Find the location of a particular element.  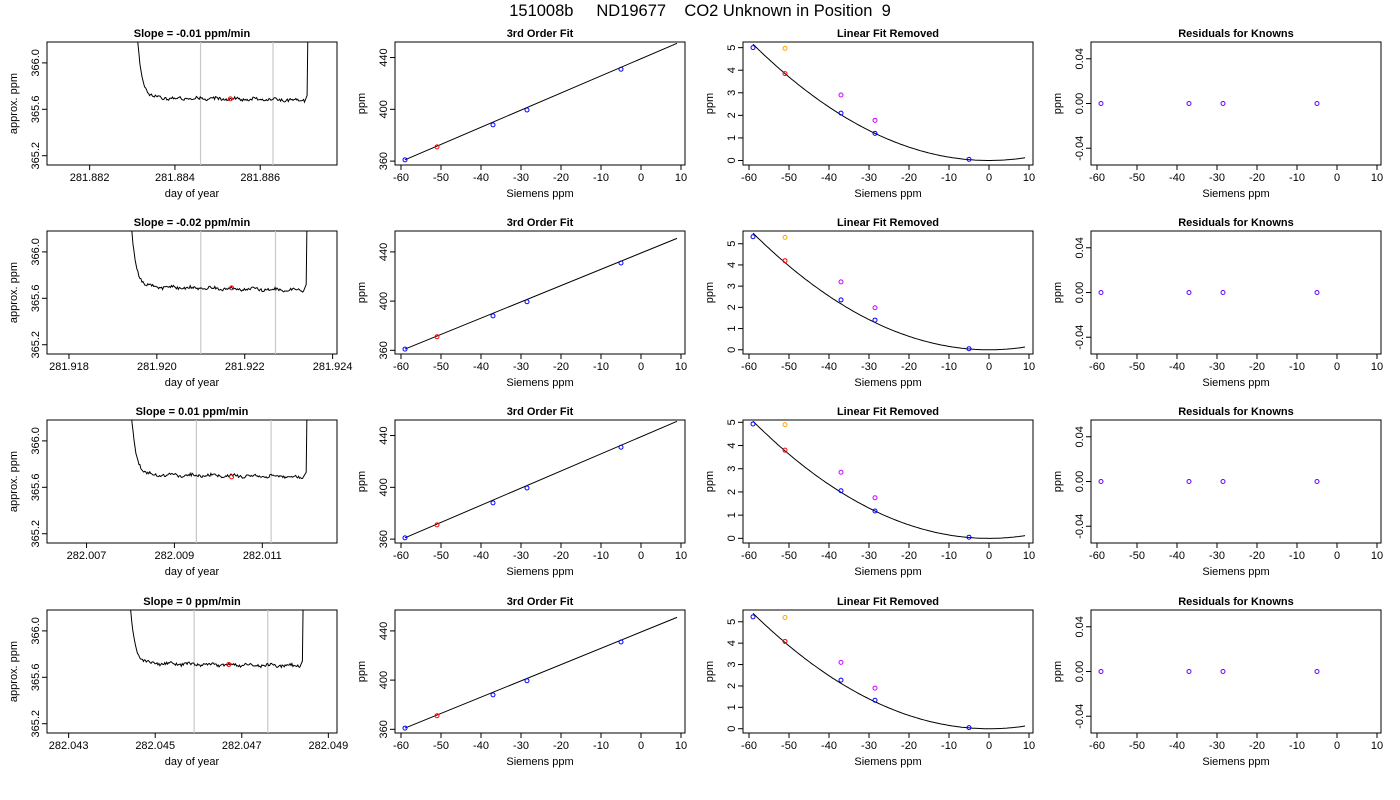

x-tick-label: 282.007 is located at coordinates (87, 556).